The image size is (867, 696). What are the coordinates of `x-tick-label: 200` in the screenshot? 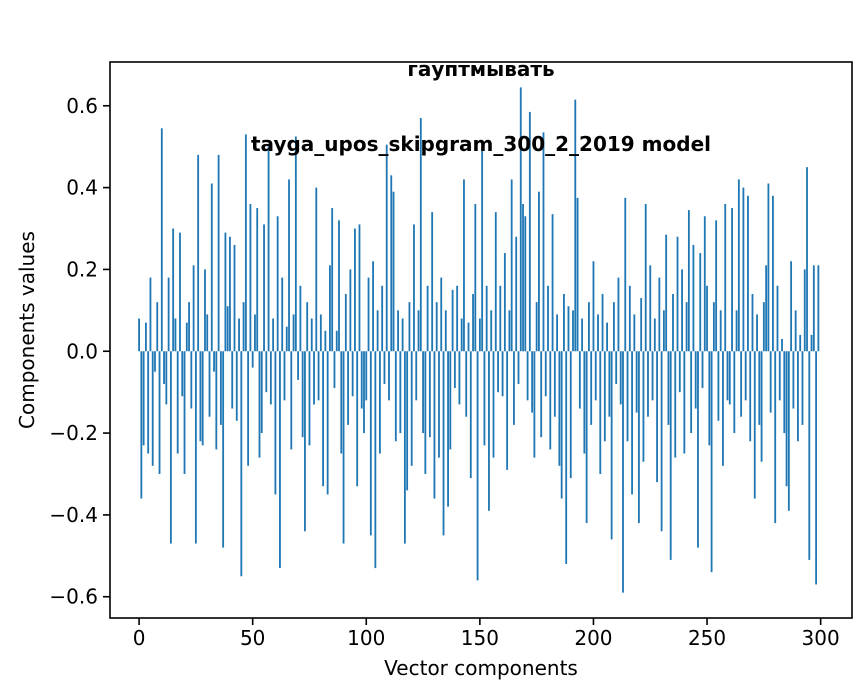 It's located at (593, 638).